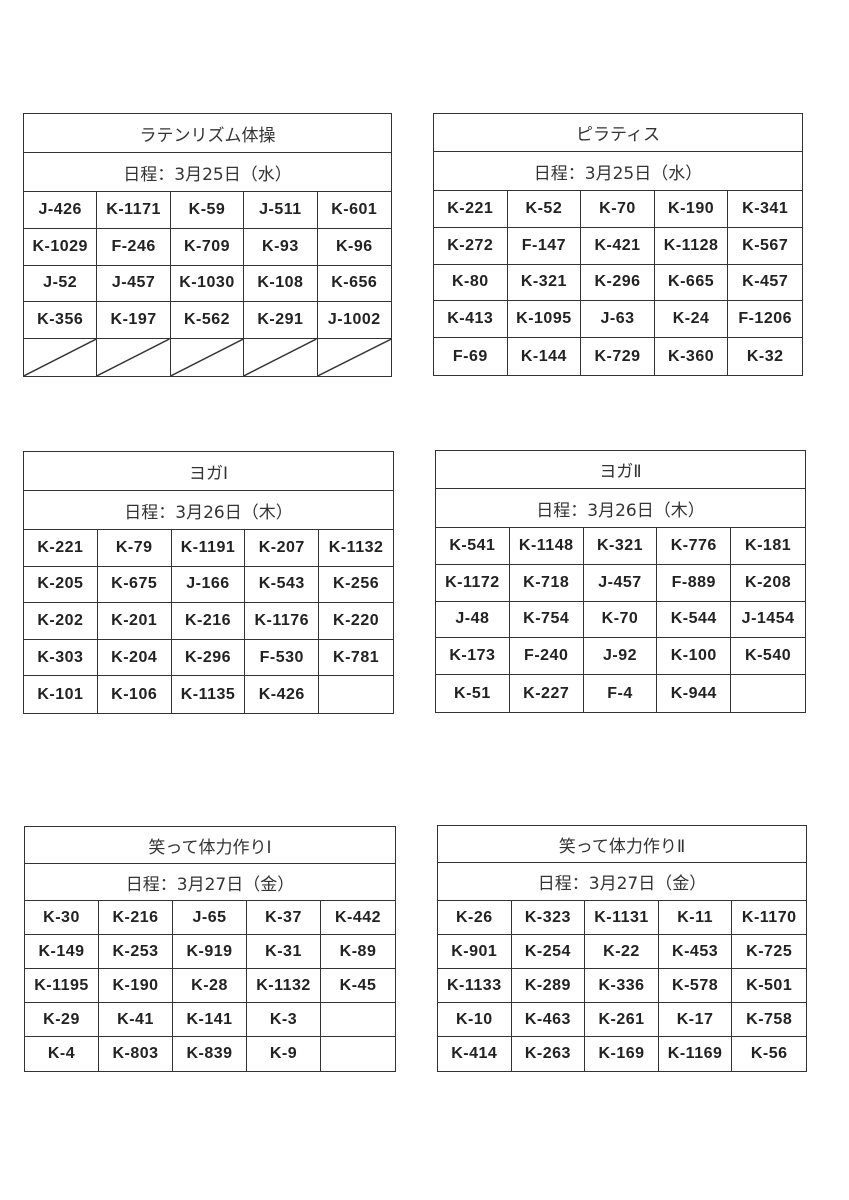  Describe the element at coordinates (765, 209) in the screenshot. I see `participant-id: K-341` at that location.